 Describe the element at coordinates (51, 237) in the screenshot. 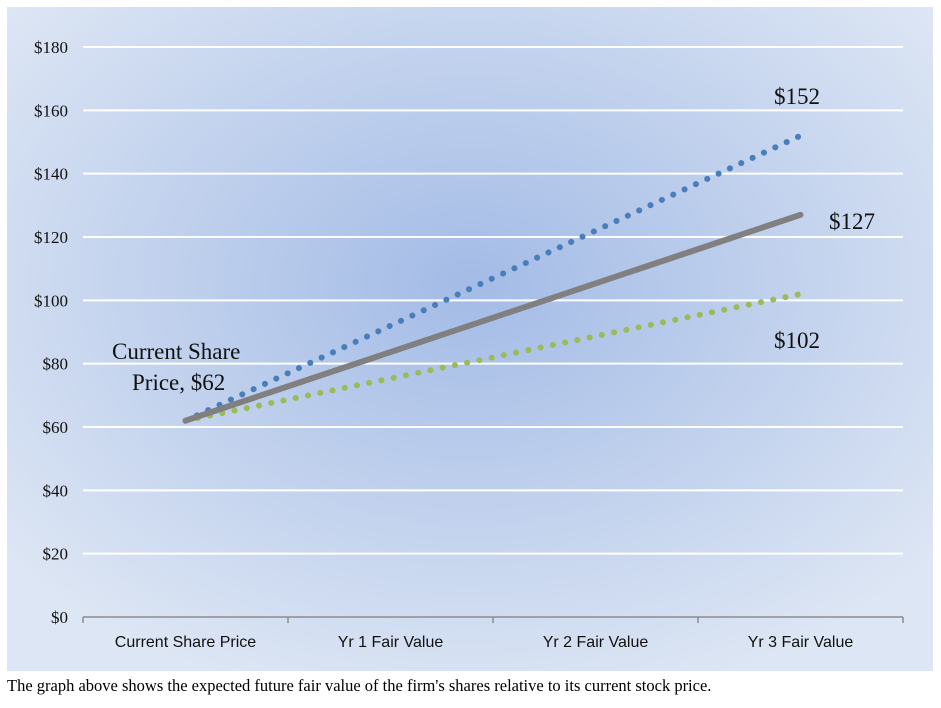

I see `y-tick-label: $120` at that location.